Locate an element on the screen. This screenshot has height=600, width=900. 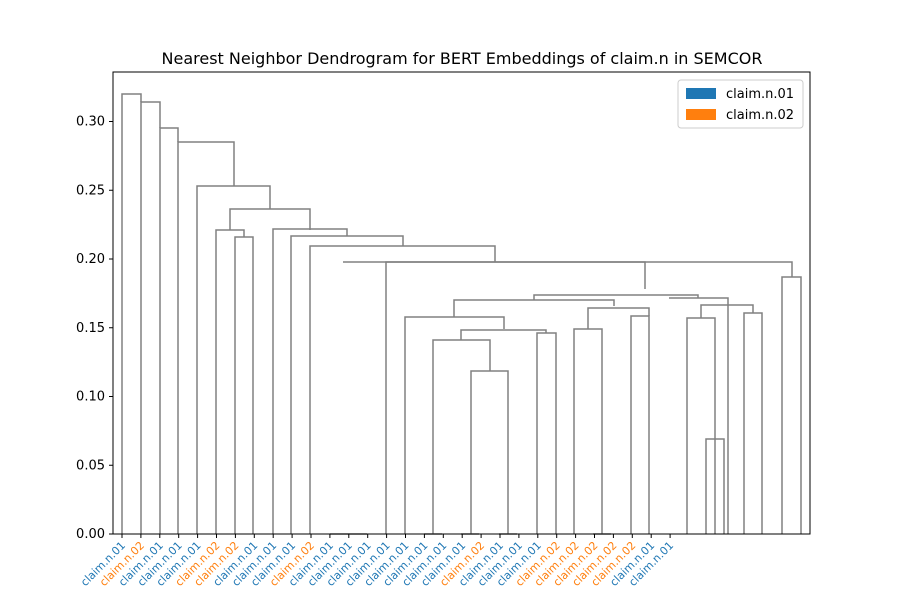
legend: claim.n.01 claim.n.02 is located at coordinates (740, 104).